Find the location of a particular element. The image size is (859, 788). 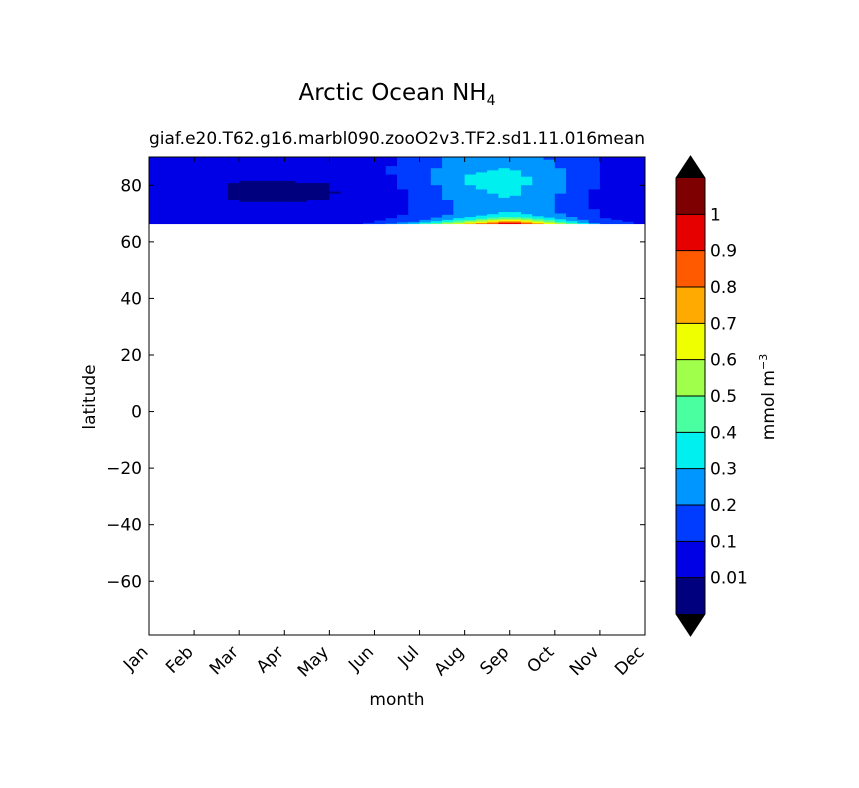

colorbar-tick-label: 0.5 is located at coordinates (723, 397).